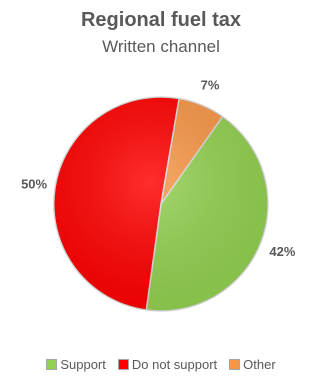 Image resolution: width=322 pixels, height=378 pixels. I want to click on data-label-do-not-support: 50%, so click(34, 183).